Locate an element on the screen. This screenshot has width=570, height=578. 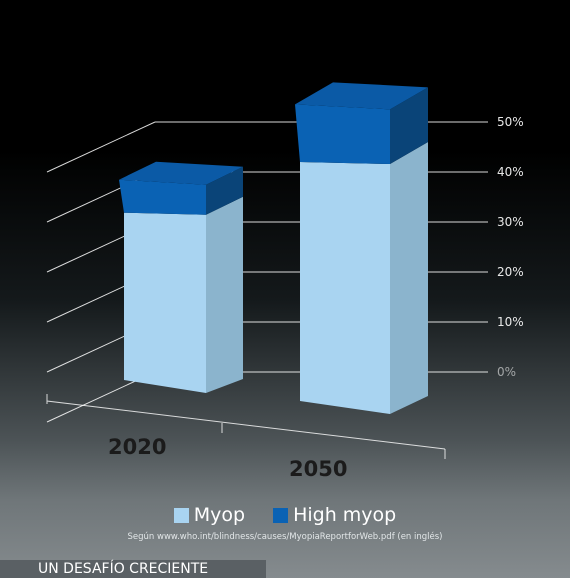
bar-2050-high-side is located at coordinates (409, 126).